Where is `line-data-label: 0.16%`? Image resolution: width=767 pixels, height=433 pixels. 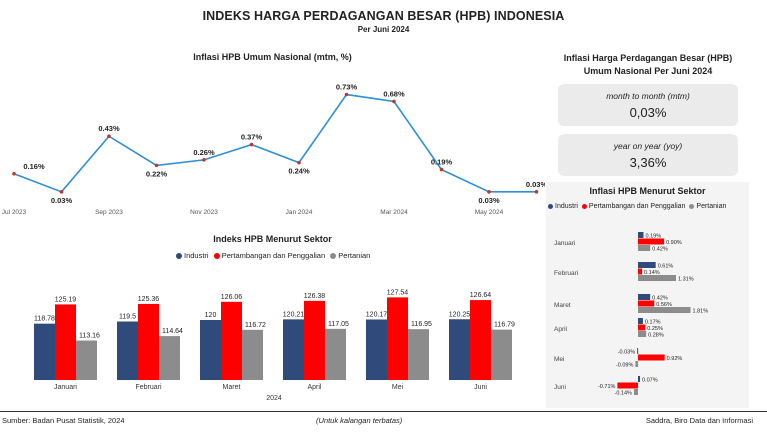 line-data-label: 0.16% is located at coordinates (34, 166).